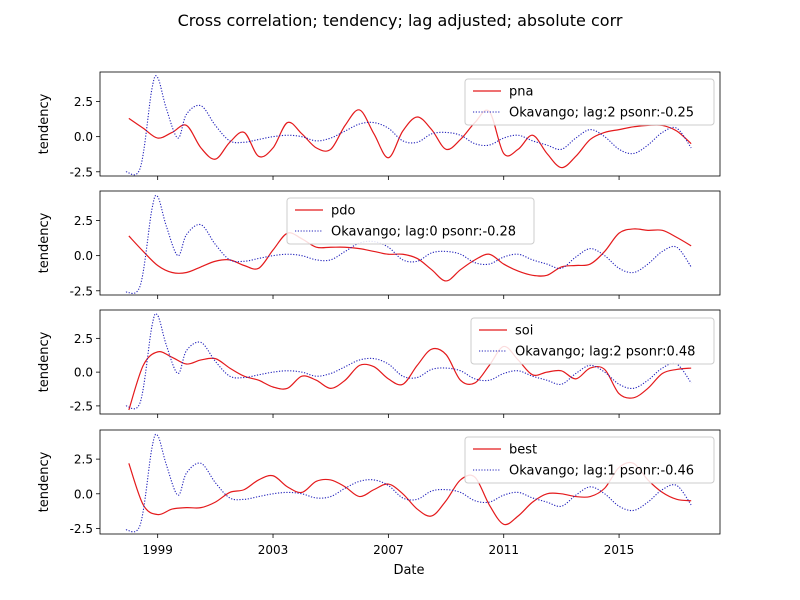  What do you see at coordinates (601, 471) in the screenshot?
I see `legend-entry: Okavango; lag:1 psonr:-0.46` at bounding box center [601, 471].